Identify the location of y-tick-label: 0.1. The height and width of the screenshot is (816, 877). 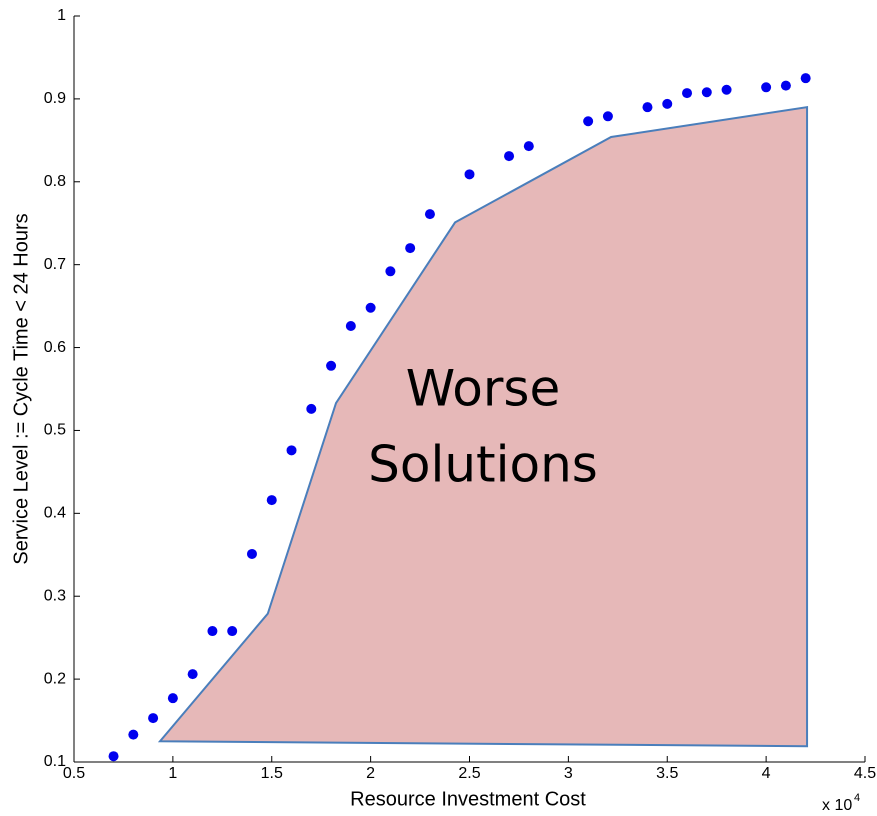
(55, 761).